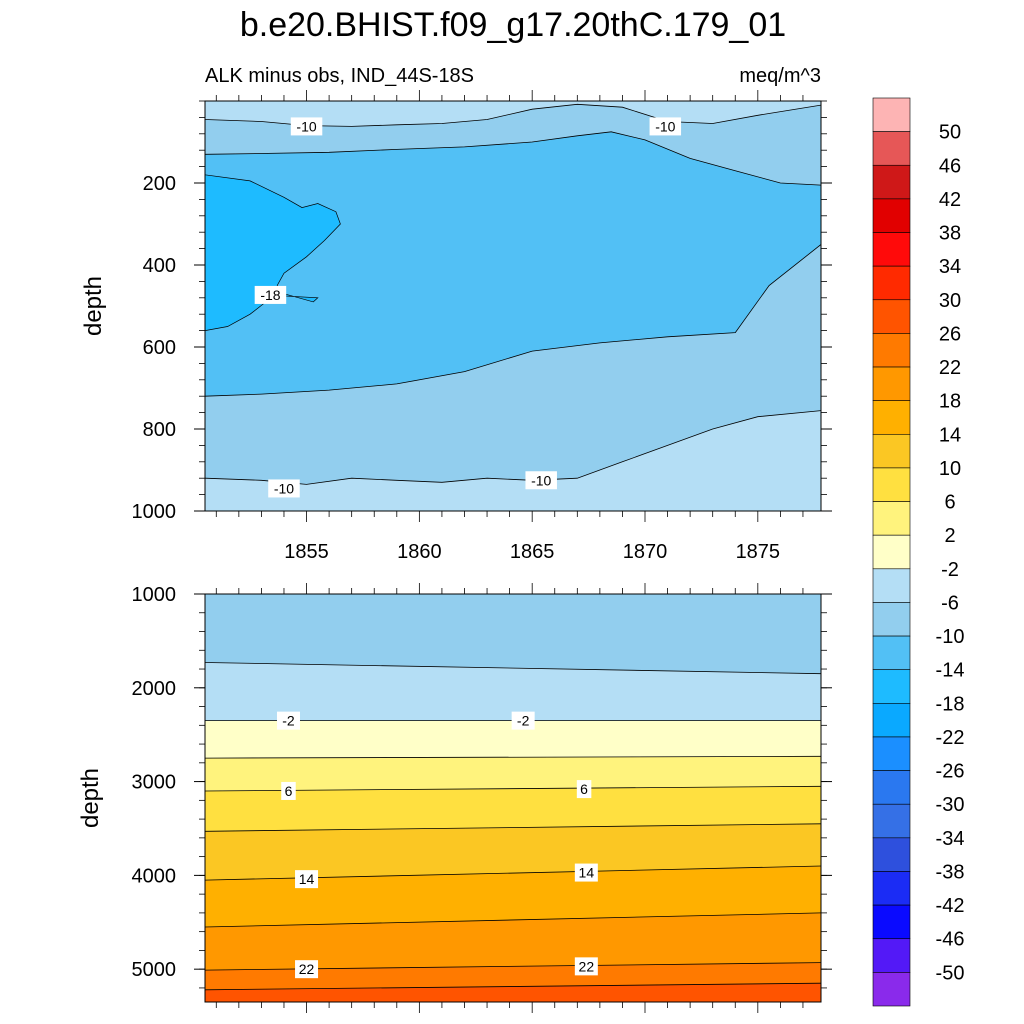 This screenshot has width=1024, height=1024. What do you see at coordinates (154, 970) in the screenshot?
I see `y-tick-label: 5000` at bounding box center [154, 970].